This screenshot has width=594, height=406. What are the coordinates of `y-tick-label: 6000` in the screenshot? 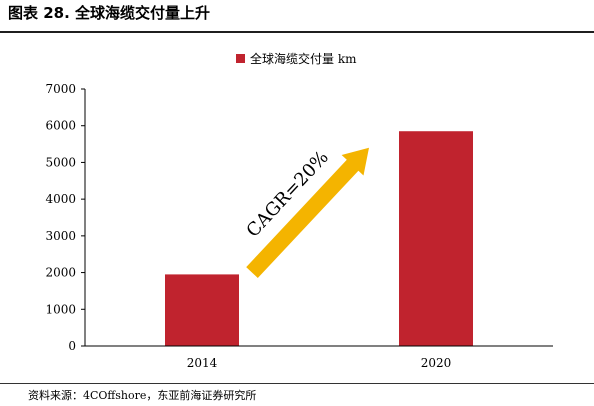 It's located at (60, 126).